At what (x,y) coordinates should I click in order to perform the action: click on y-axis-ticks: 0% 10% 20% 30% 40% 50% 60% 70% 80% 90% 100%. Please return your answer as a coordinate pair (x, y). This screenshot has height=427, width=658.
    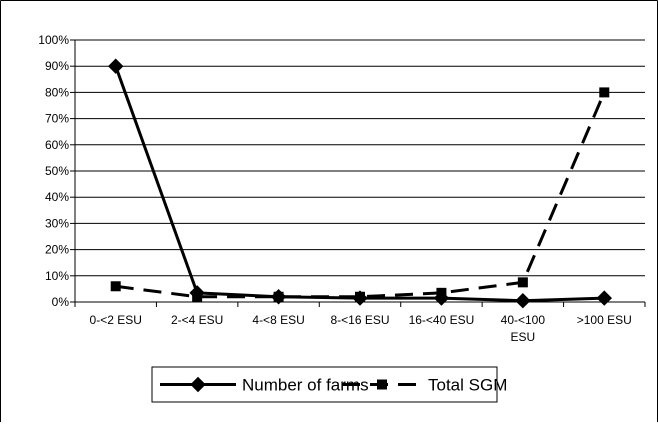
    Looking at the image, I should click on (56, 171).